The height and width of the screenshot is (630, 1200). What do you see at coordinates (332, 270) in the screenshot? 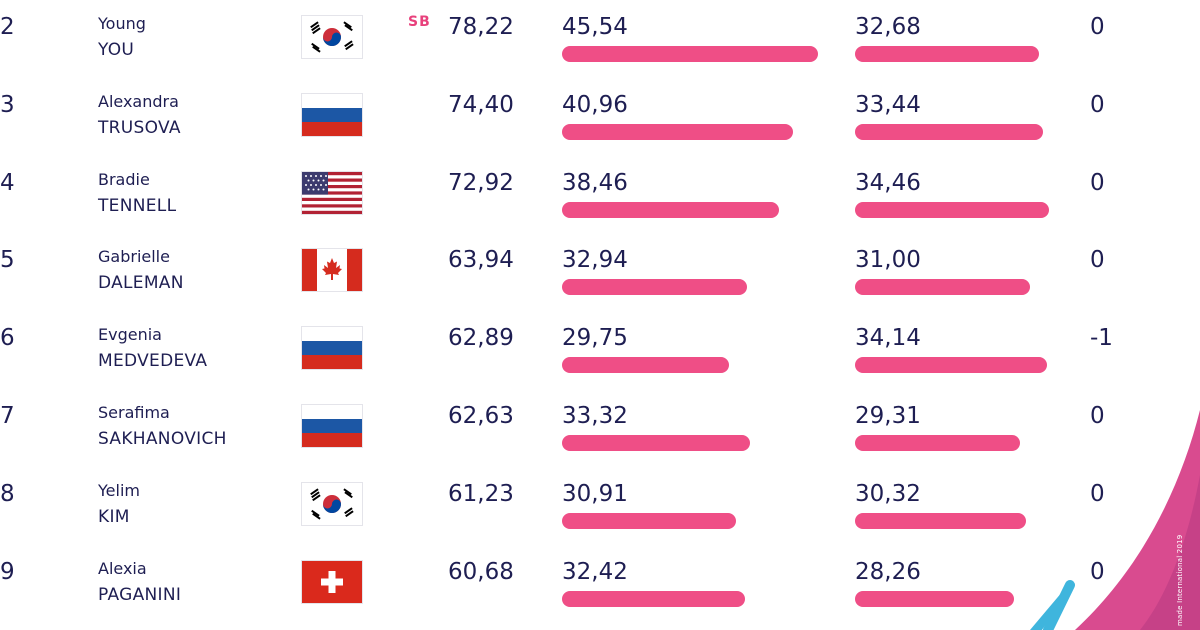
I see `canada-flag-icon` at bounding box center [332, 270].